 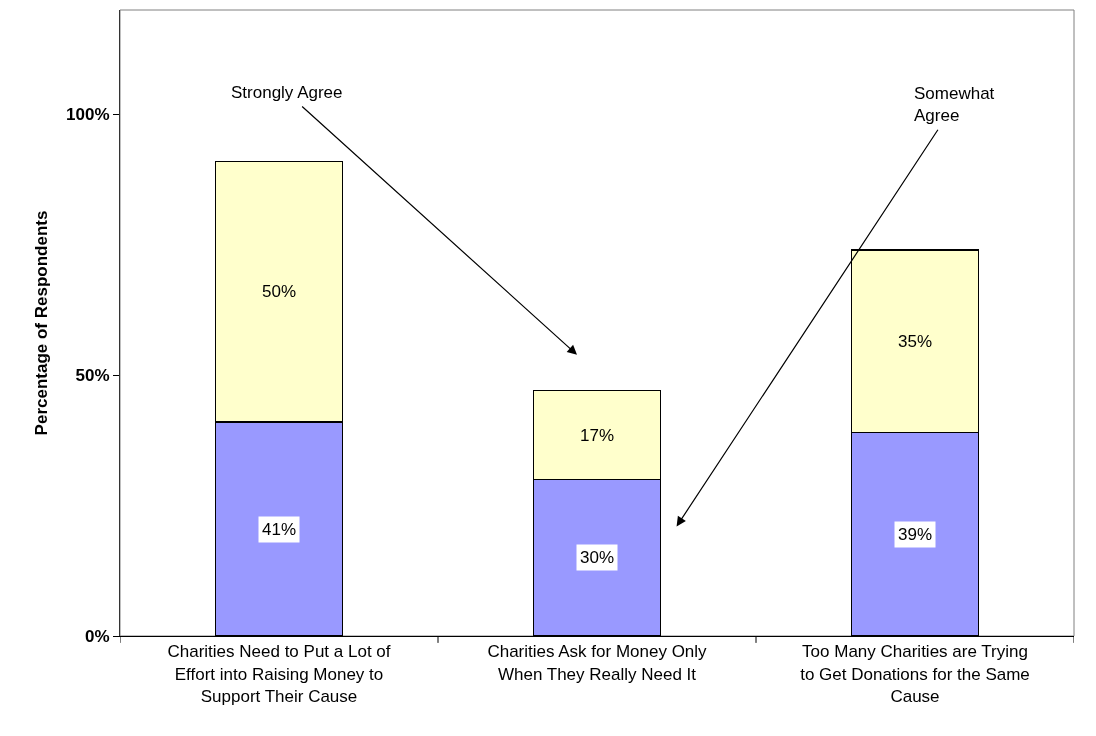 I want to click on data-label: 50%, so click(x=279, y=291).